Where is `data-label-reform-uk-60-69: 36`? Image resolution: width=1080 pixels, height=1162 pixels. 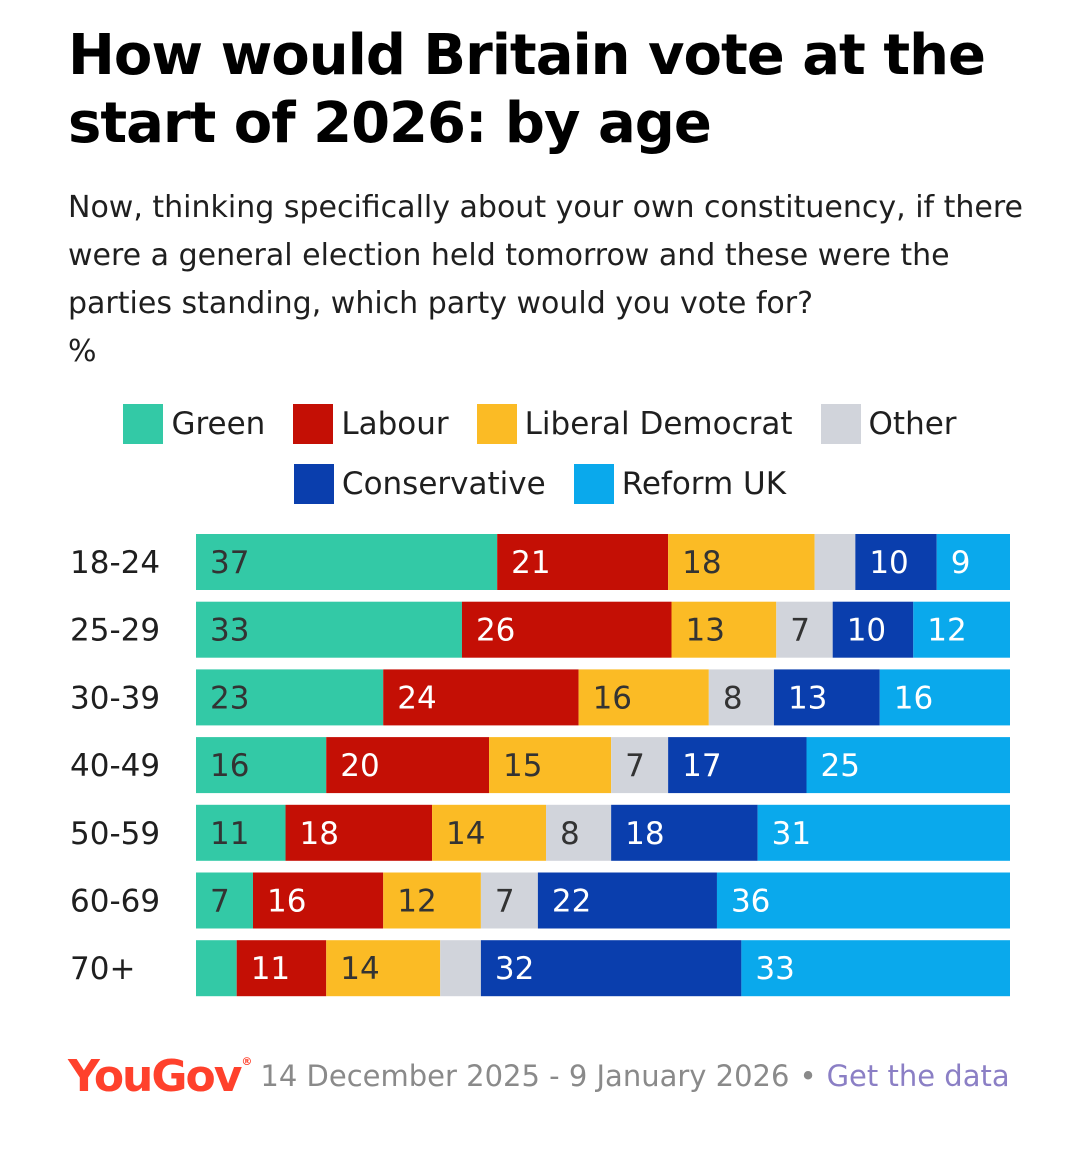
data-label-reform-uk-60-69: 36 is located at coordinates (750, 902).